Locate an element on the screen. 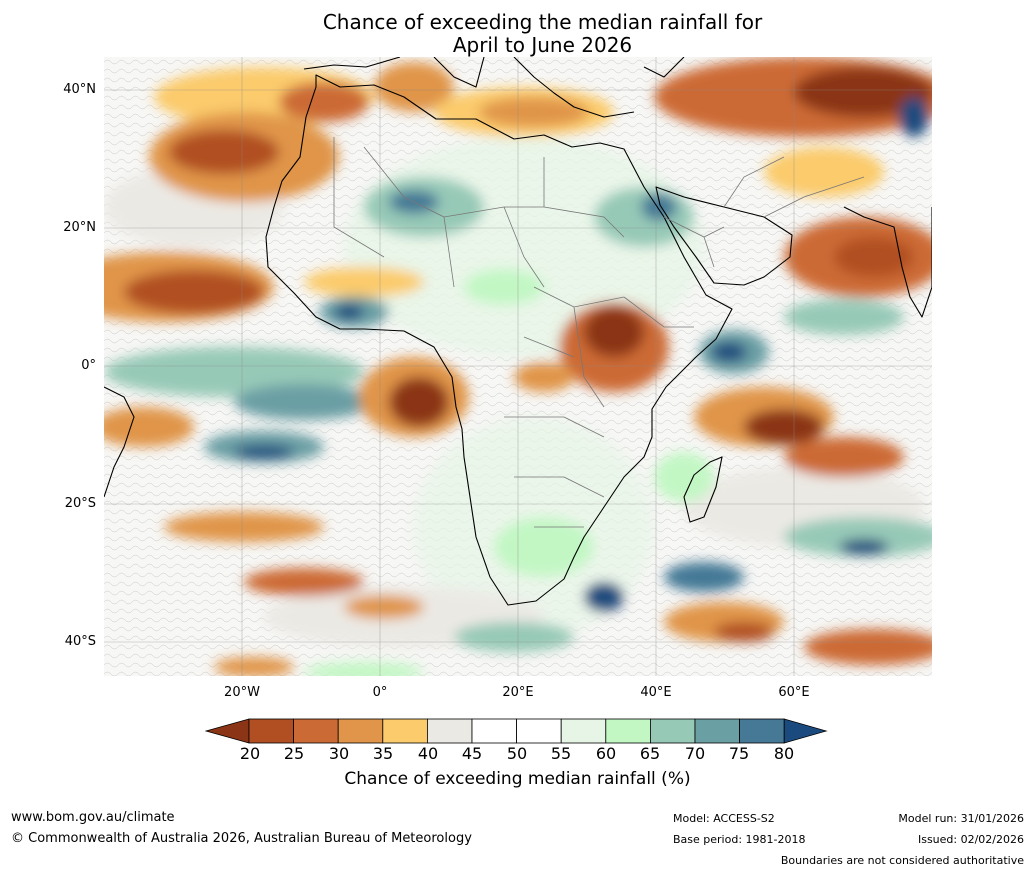  colorbar-tick: 50 is located at coordinates (517, 753).